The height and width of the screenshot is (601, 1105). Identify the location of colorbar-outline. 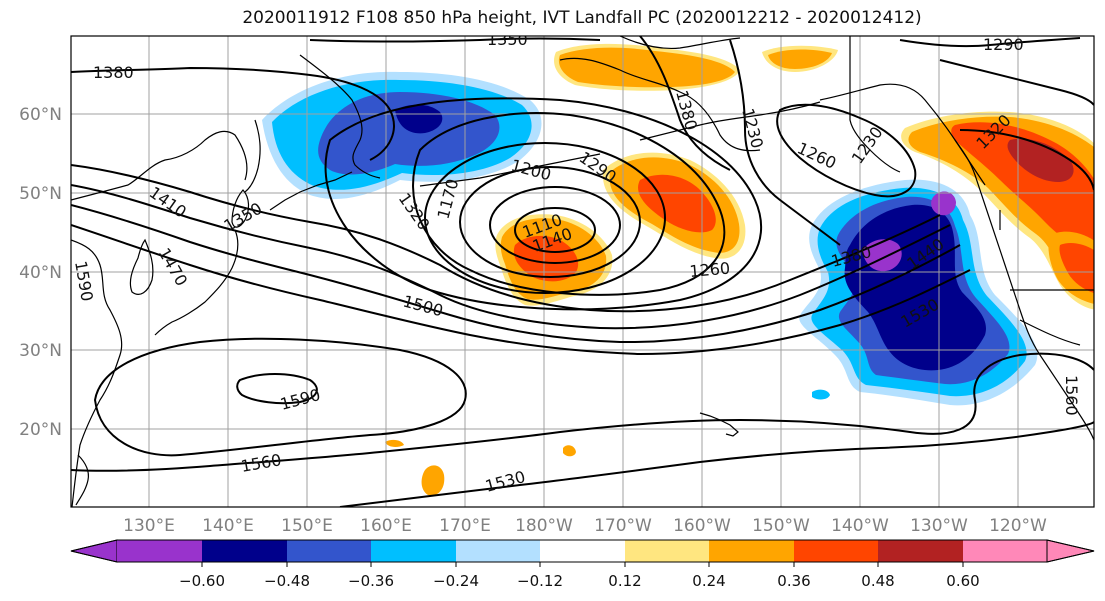
(582, 551).